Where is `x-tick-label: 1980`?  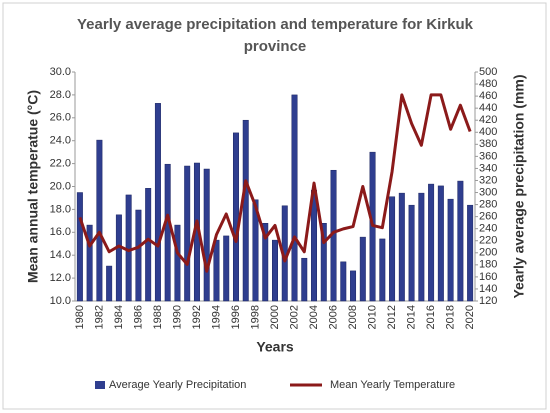 x-tick-label: 1980 is located at coordinates (80, 317).